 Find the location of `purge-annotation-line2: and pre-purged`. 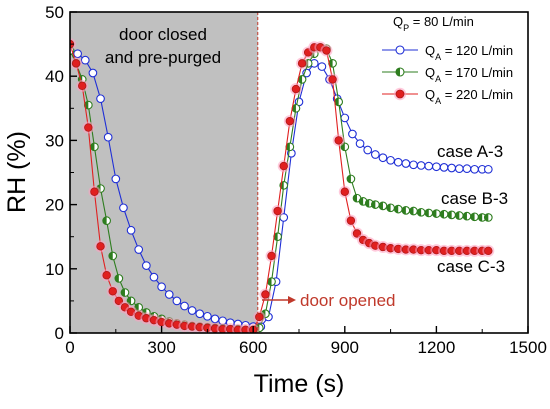

purge-annotation-line2: and pre-purged is located at coordinates (163, 57).